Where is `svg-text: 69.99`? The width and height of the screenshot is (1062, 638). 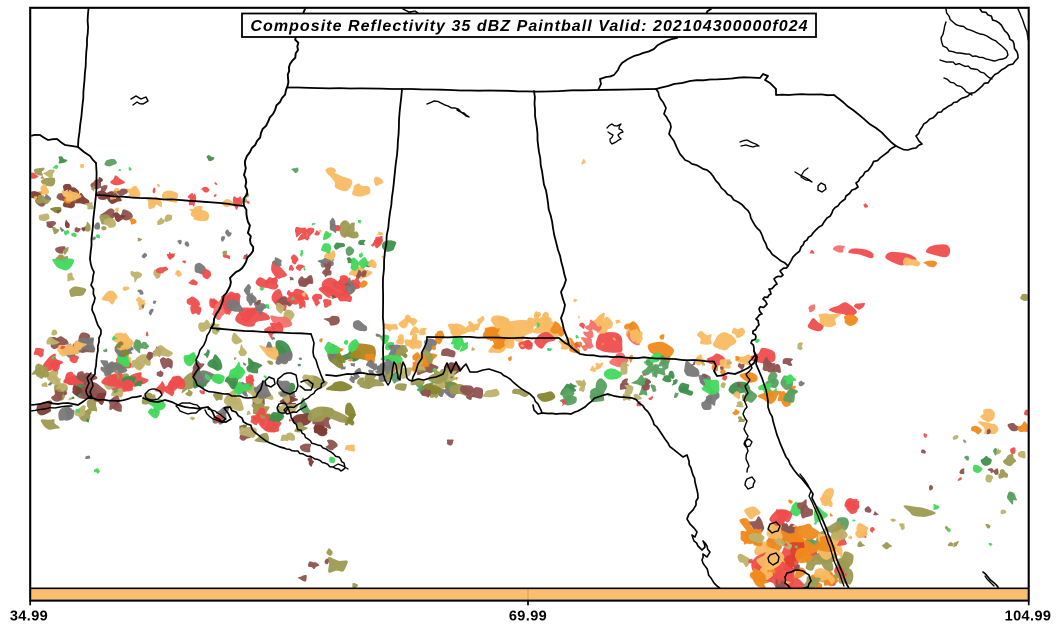
svg-text: 69.99 is located at coordinates (528, 617).